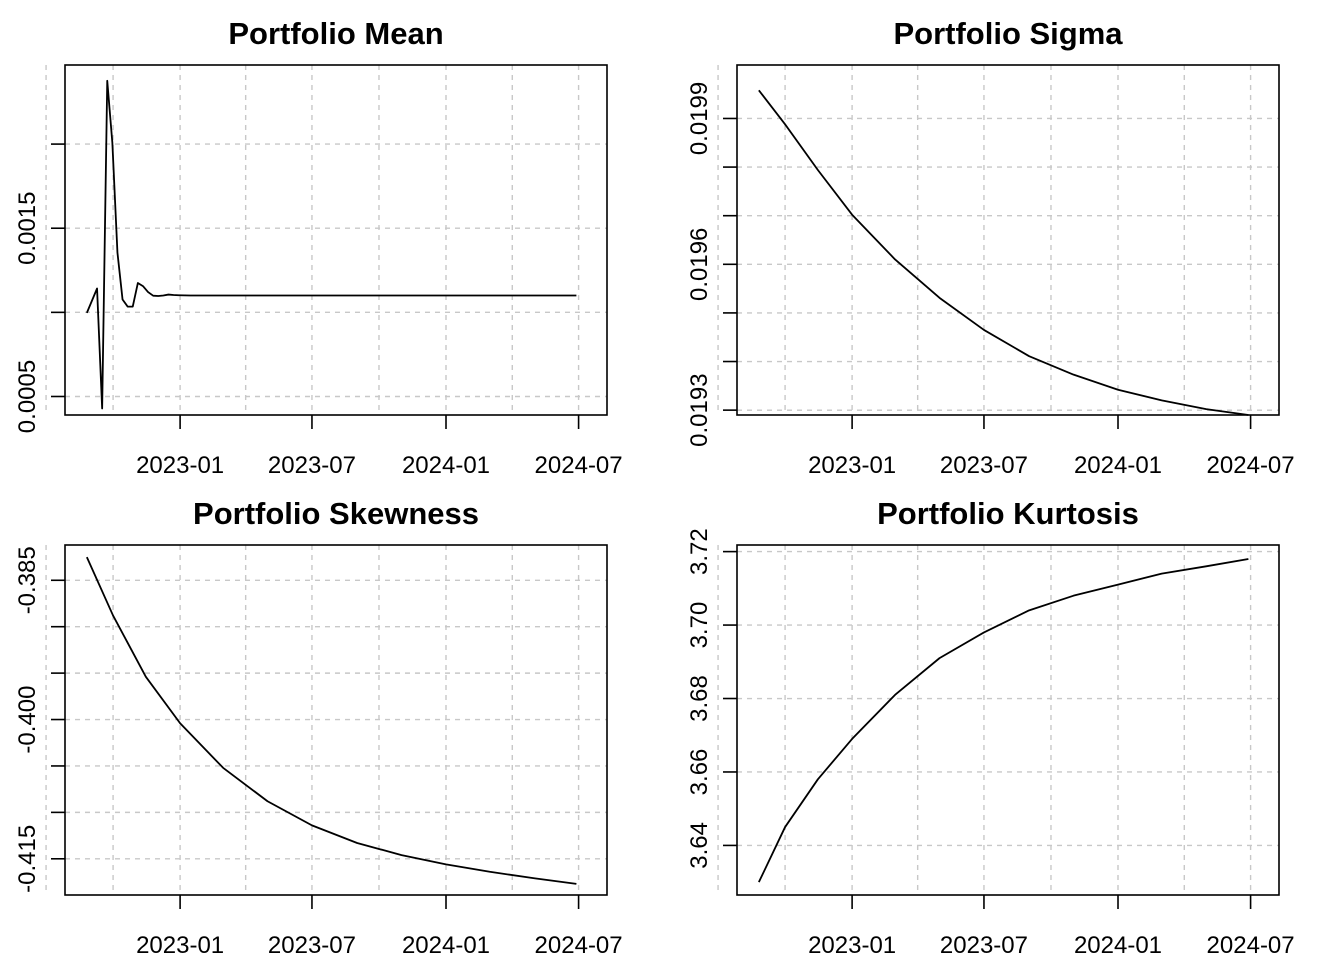 This screenshot has height=960, width=1344. Describe the element at coordinates (27, 720) in the screenshot. I see `y-tick-label: -0.400` at that location.